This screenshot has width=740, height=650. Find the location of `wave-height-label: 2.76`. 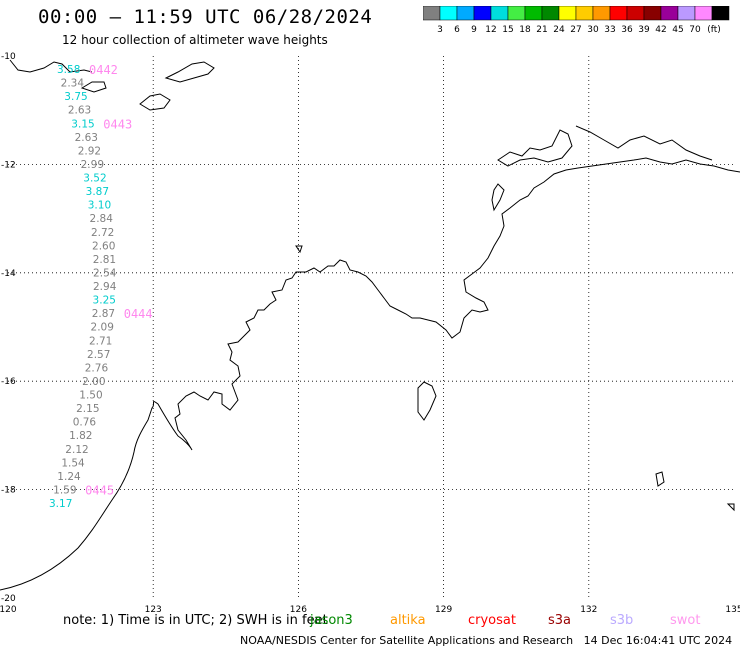

wave-height-label: 2.76 is located at coordinates (97, 368).